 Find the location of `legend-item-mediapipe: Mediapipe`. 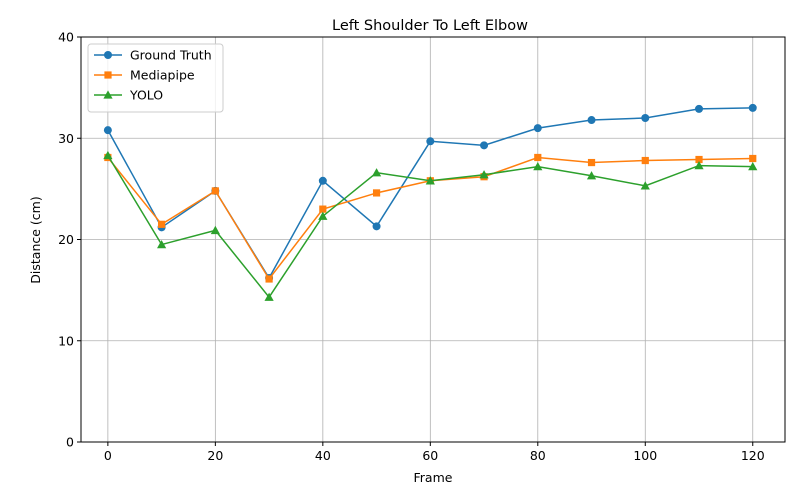

legend-item-mediapipe: Mediapipe is located at coordinates (144, 75).